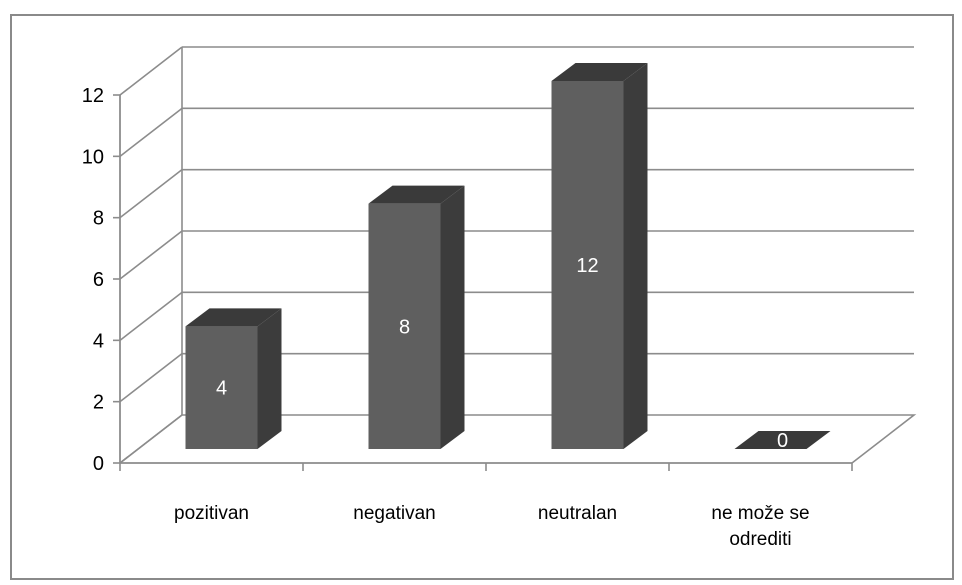  What do you see at coordinates (98, 464) in the screenshot?
I see `y-tick-label: 0` at bounding box center [98, 464].